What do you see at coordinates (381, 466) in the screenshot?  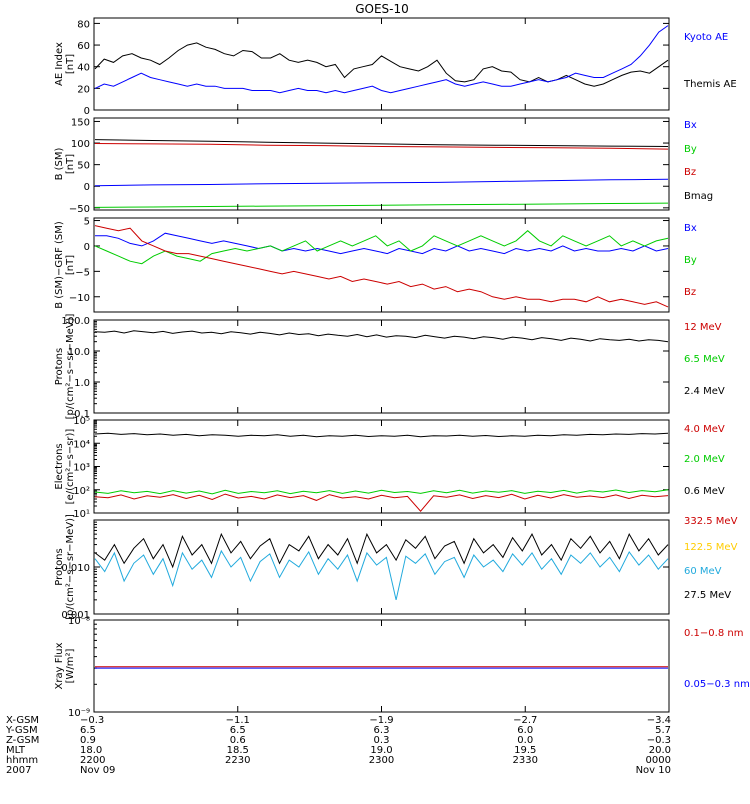 I see `panel-frame-electrons` at bounding box center [381, 466].